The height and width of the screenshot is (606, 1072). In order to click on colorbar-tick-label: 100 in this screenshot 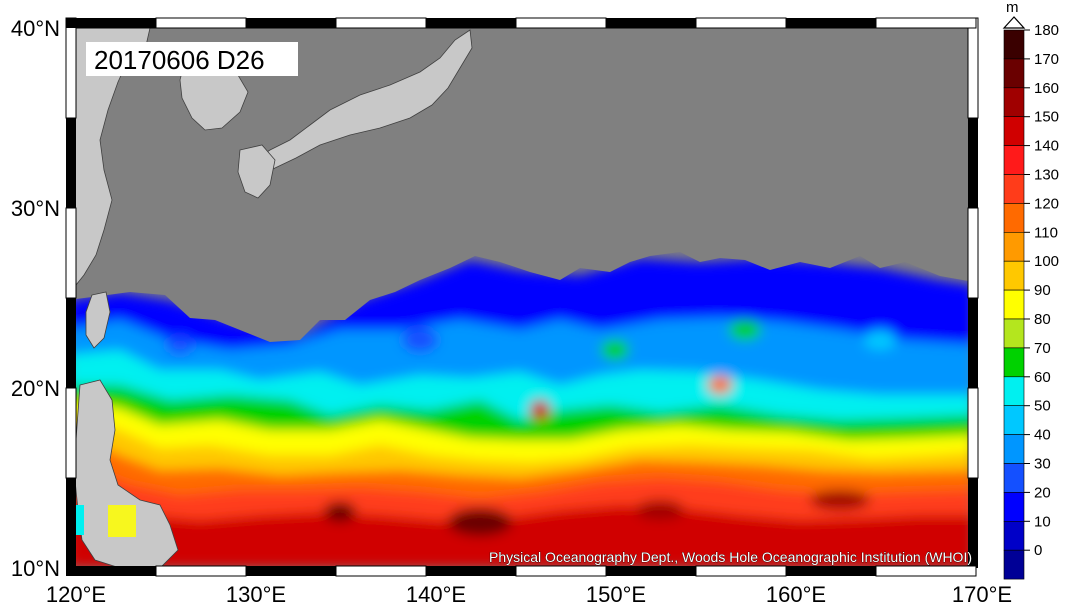, I will do `click(1046, 261)`.